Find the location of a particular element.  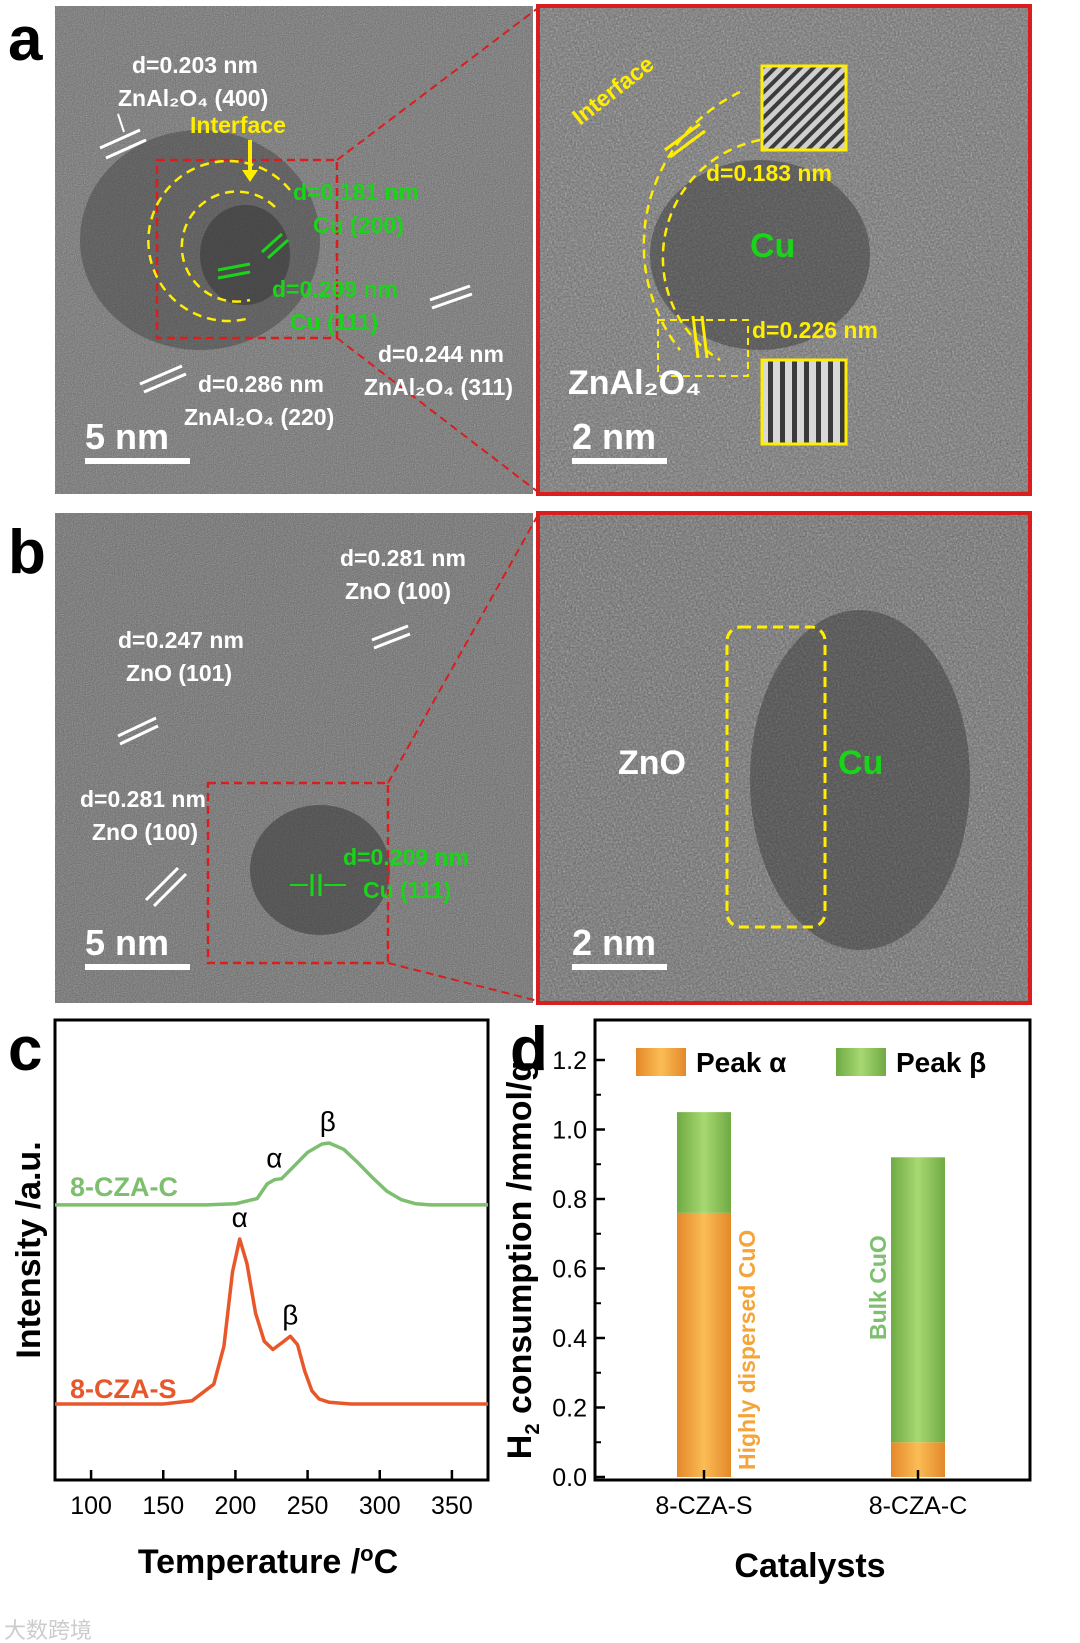

interface-arc-a-outer is located at coordinates (219, 241).